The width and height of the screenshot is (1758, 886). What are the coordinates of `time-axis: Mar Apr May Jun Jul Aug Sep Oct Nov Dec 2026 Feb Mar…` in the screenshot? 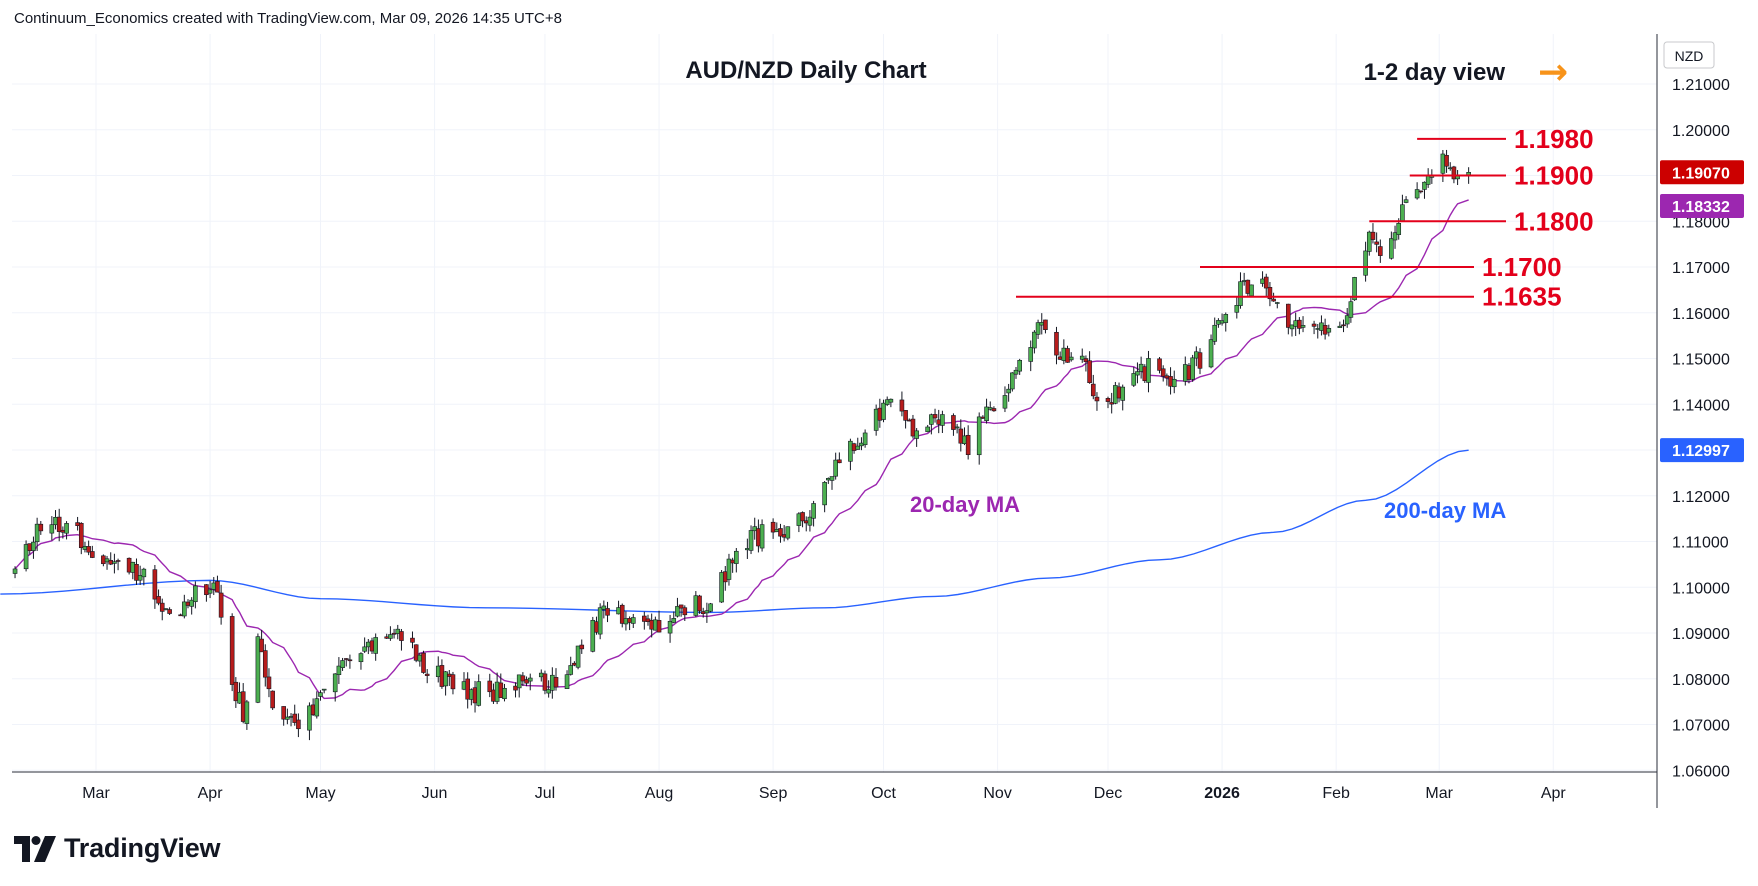 It's located at (824, 793).